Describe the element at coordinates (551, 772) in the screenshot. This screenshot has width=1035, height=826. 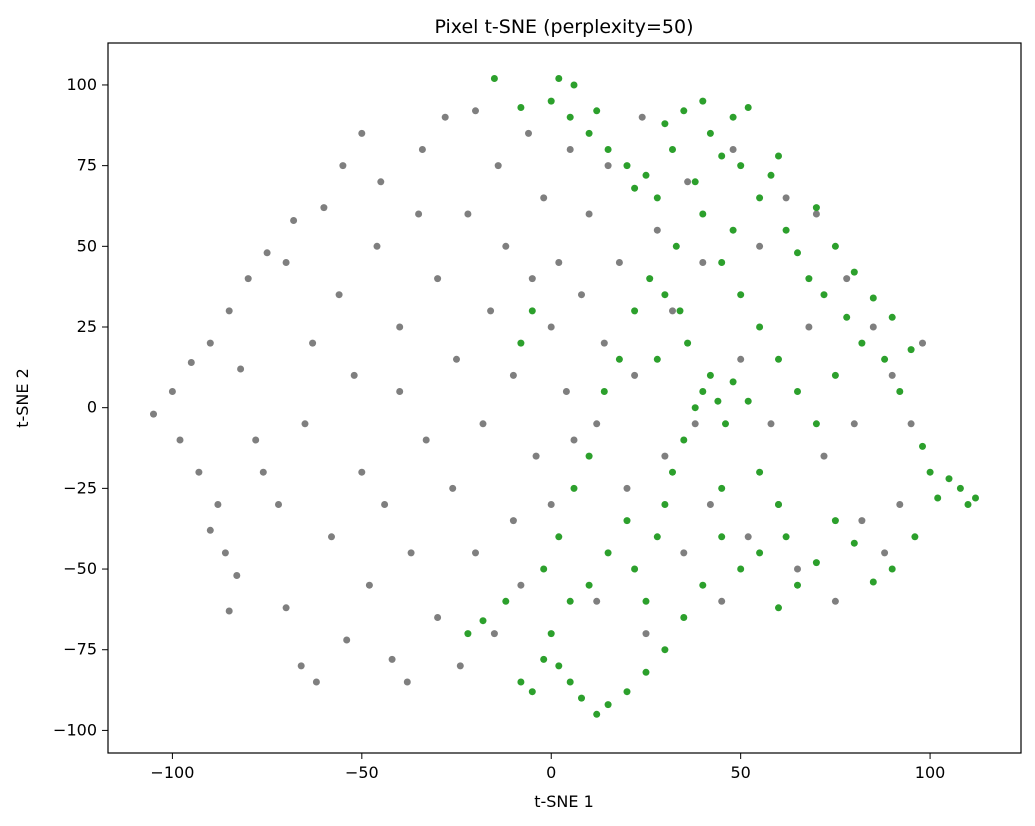
I see `x-tick-label: 0` at that location.